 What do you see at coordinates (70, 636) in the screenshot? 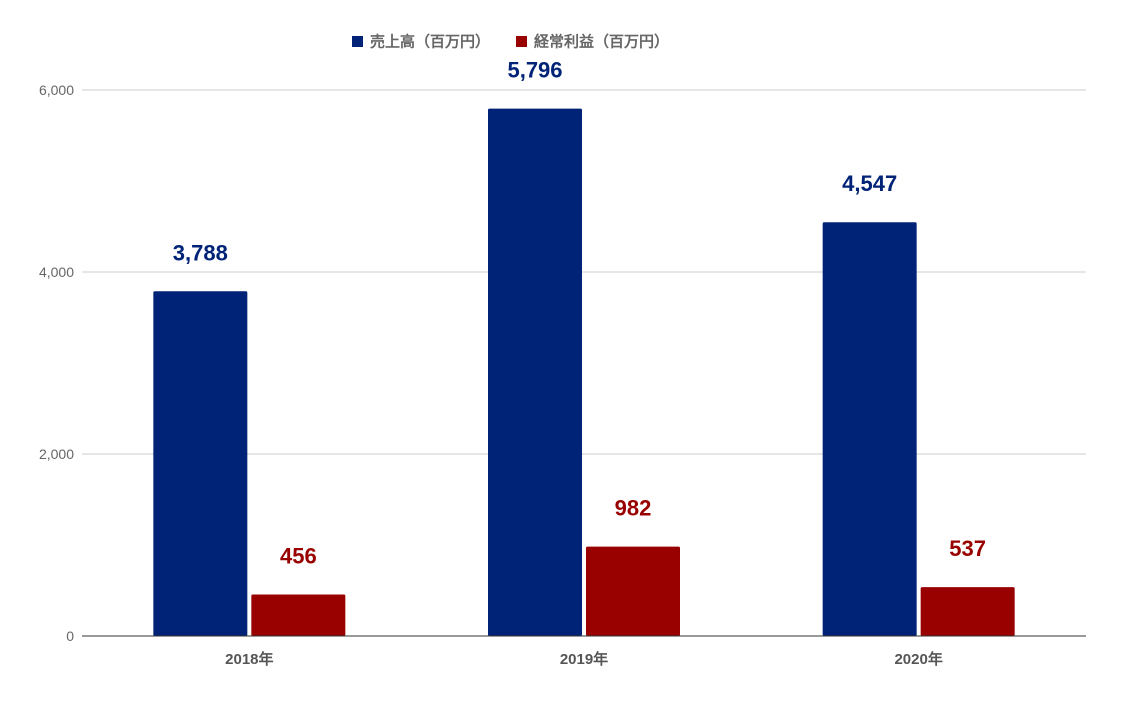
I see `y-tick-label: 0` at bounding box center [70, 636].